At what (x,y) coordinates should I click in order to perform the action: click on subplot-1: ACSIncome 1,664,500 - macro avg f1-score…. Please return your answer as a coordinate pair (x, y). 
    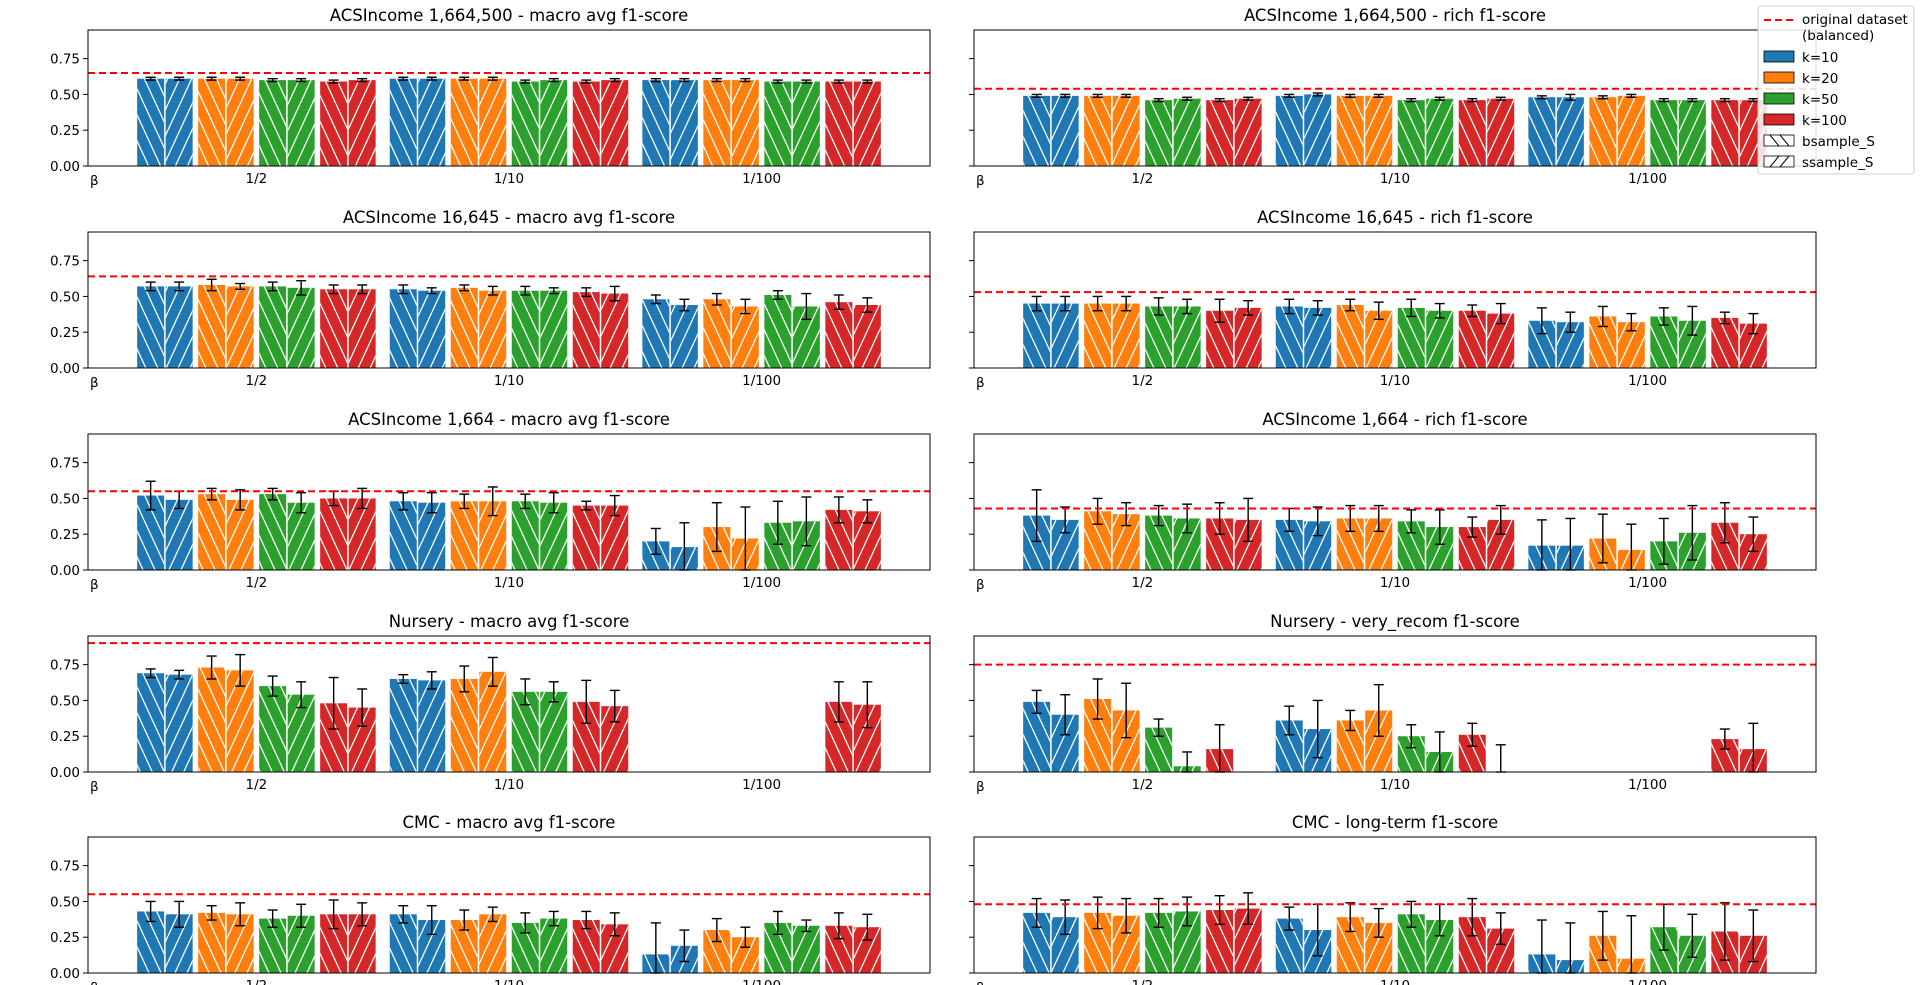
    Looking at the image, I should click on (490, 97).